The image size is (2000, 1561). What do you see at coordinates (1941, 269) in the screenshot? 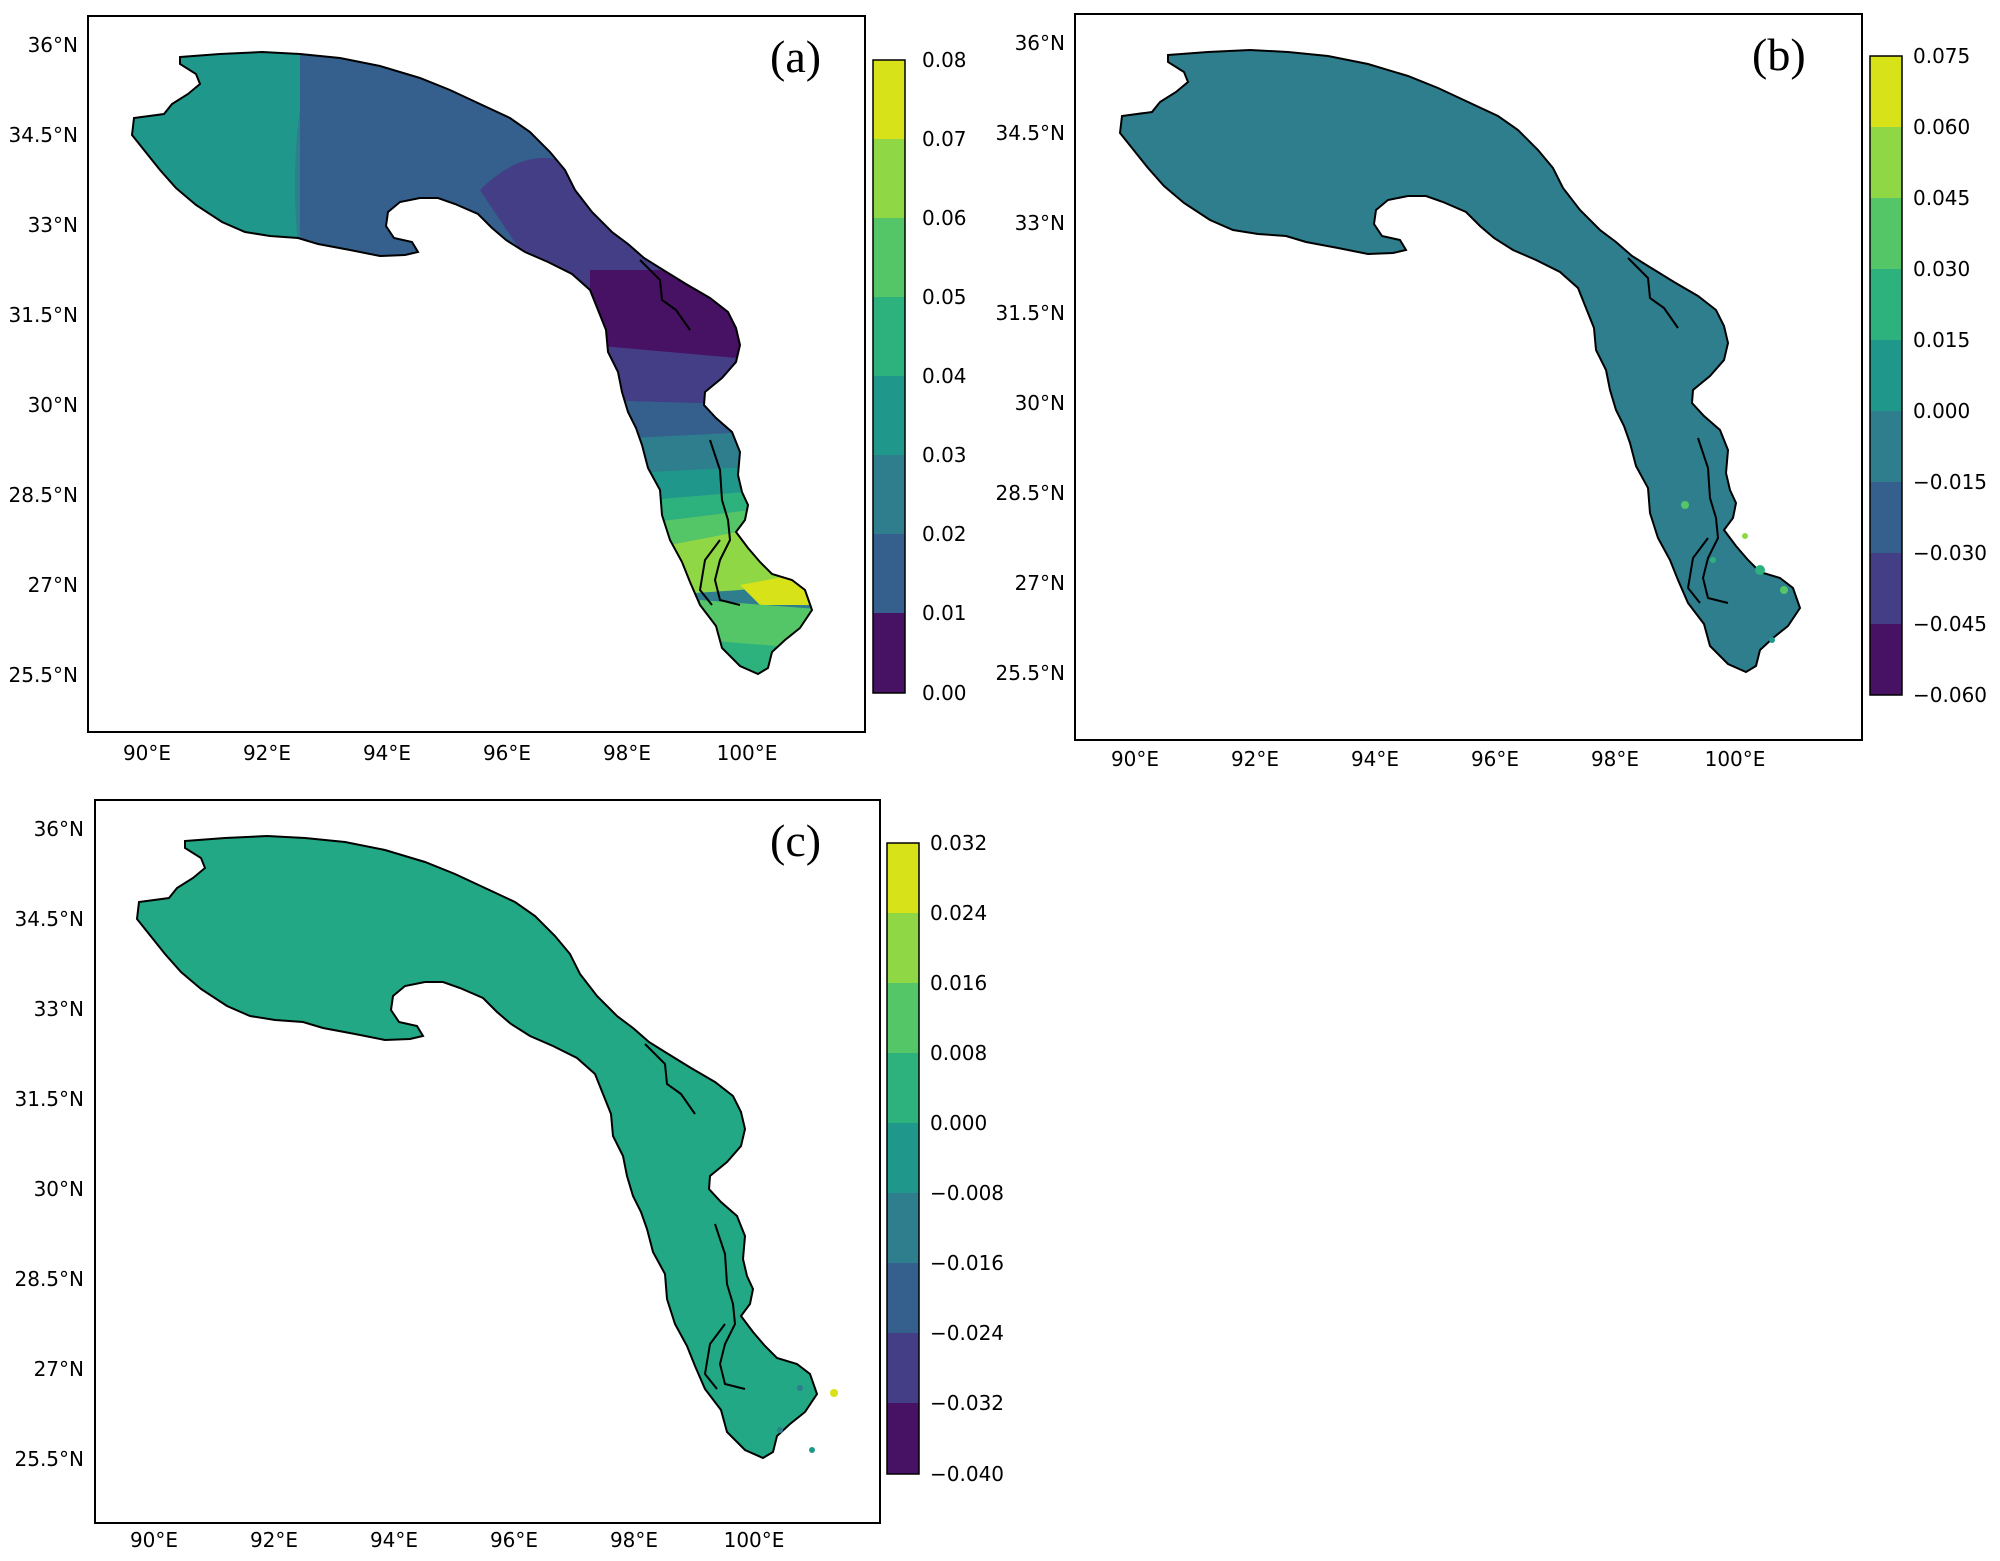
I see `colorbar-tick: 0.030` at bounding box center [1941, 269].